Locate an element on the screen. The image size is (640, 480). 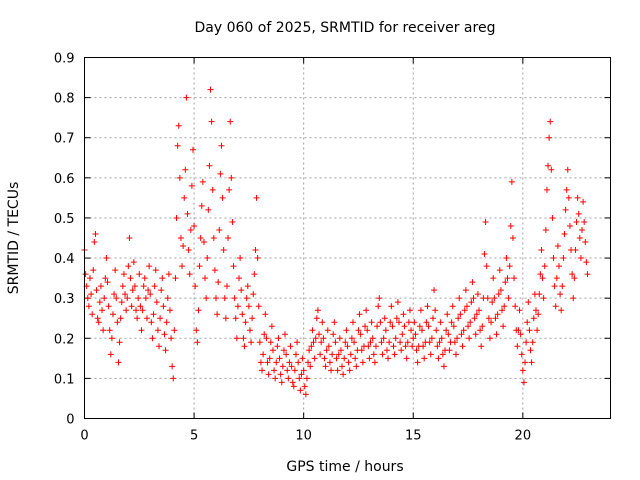
y-tick-label: 0.3 is located at coordinates (64, 299).